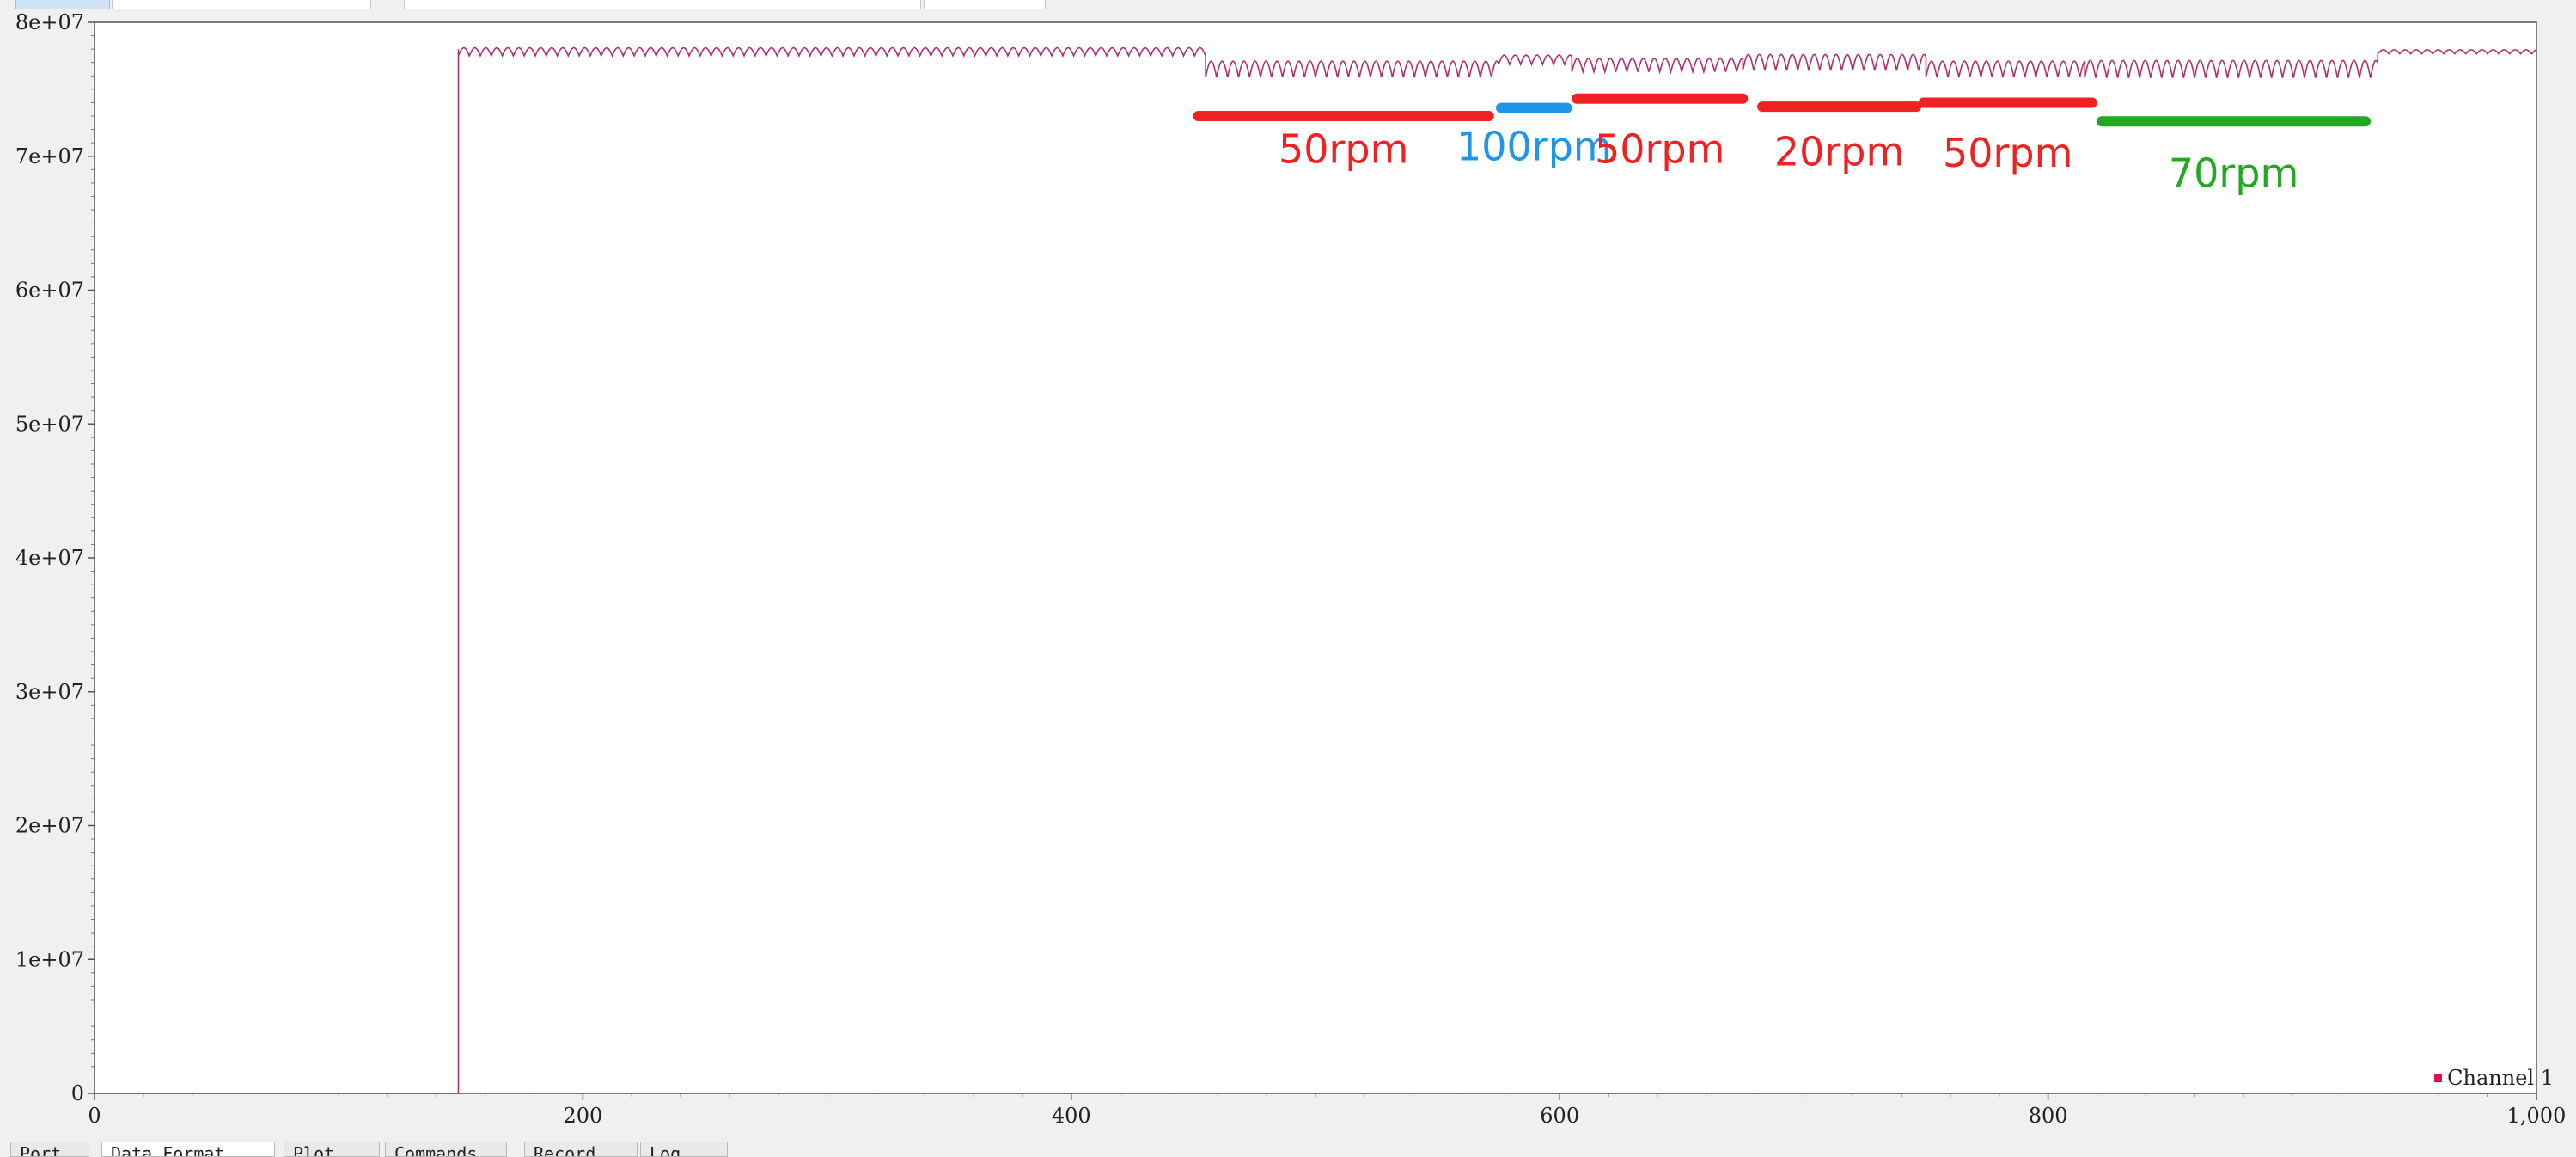 This screenshot has width=2576, height=1157. I want to click on y-tick-label: 1e+07, so click(50, 959).